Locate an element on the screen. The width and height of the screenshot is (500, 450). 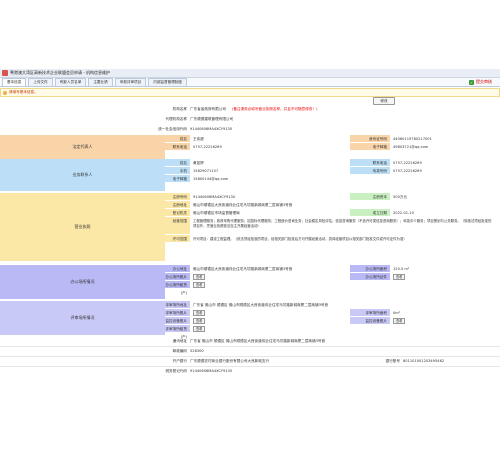
legal-phone-value: 0757-22226269 is located at coordinates (270, 147).